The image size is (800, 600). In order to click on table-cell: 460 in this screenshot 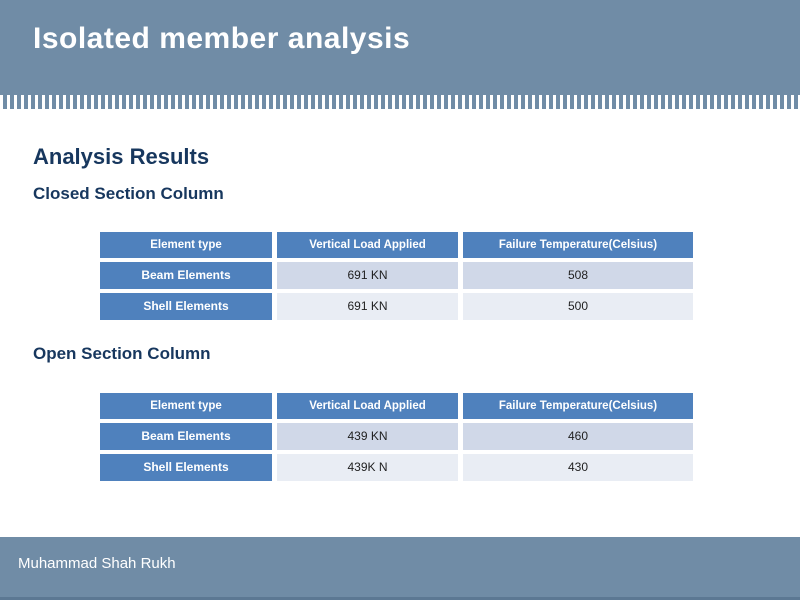, I will do `click(578, 436)`.